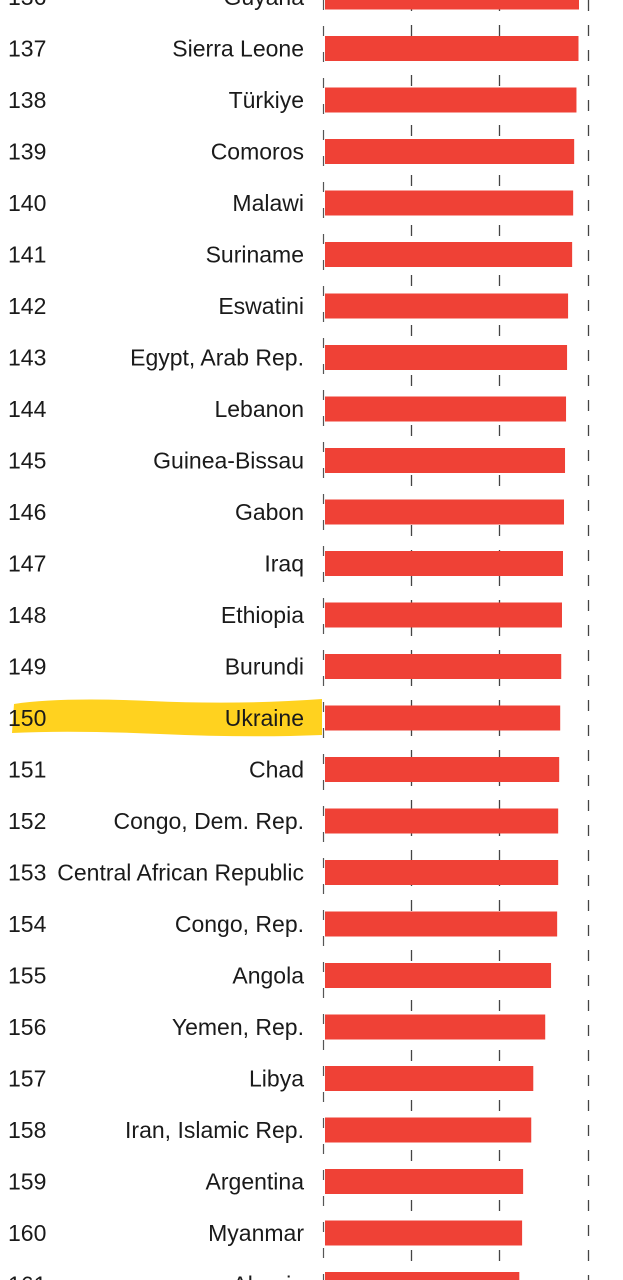 Image resolution: width=623 pixels, height=1280 pixels. I want to click on country-label: Argentina, so click(255, 1182).